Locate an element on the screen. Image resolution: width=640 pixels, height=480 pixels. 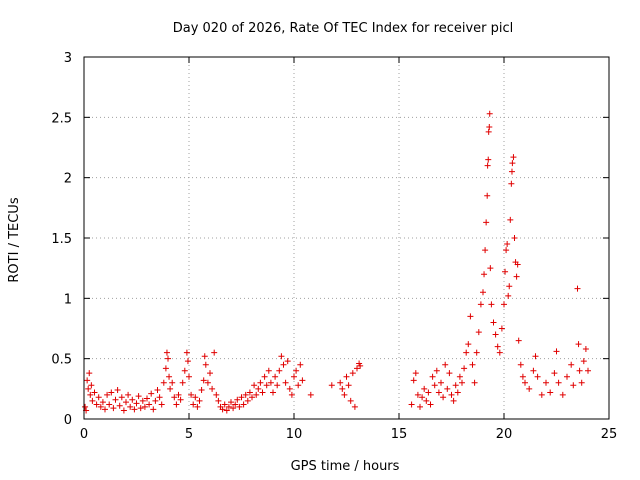
y-tick-labels: 0 0.5 1 1.5 2 2.5 3 is located at coordinates (61, 239).